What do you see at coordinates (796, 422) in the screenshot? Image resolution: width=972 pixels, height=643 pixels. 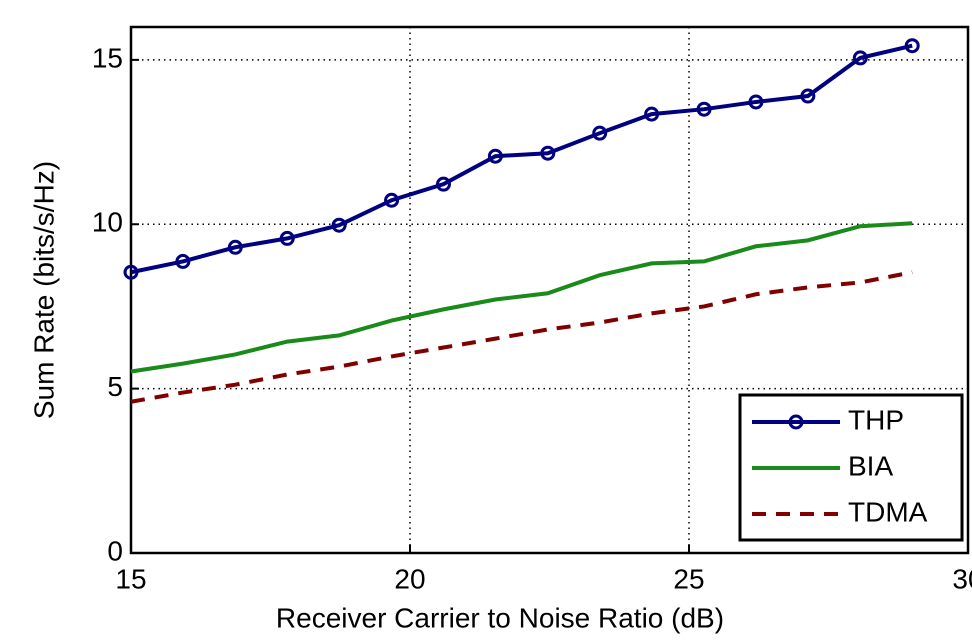 I see `legend-marker` at bounding box center [796, 422].